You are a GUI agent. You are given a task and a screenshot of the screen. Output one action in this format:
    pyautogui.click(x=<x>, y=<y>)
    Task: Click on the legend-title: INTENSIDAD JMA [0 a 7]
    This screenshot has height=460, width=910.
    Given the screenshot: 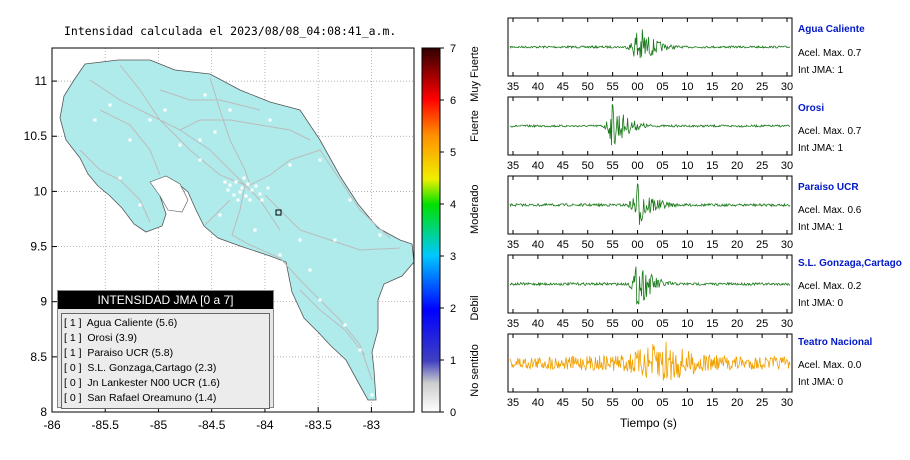 What is the action you would take?
    pyautogui.click(x=165, y=300)
    